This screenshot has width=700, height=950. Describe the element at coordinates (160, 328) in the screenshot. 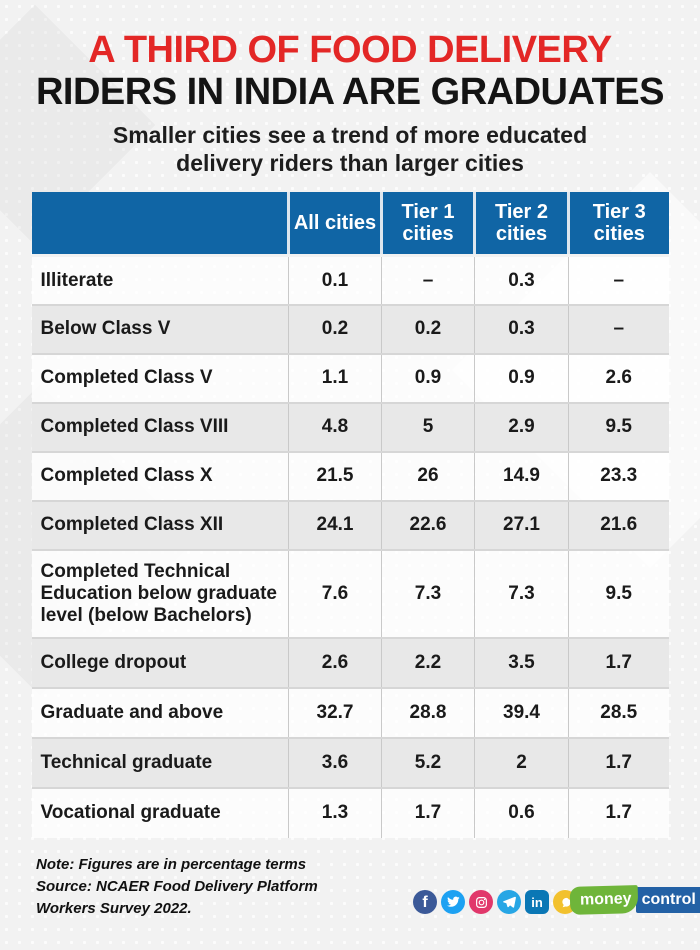

I see `row-label: Below Class V` at that location.